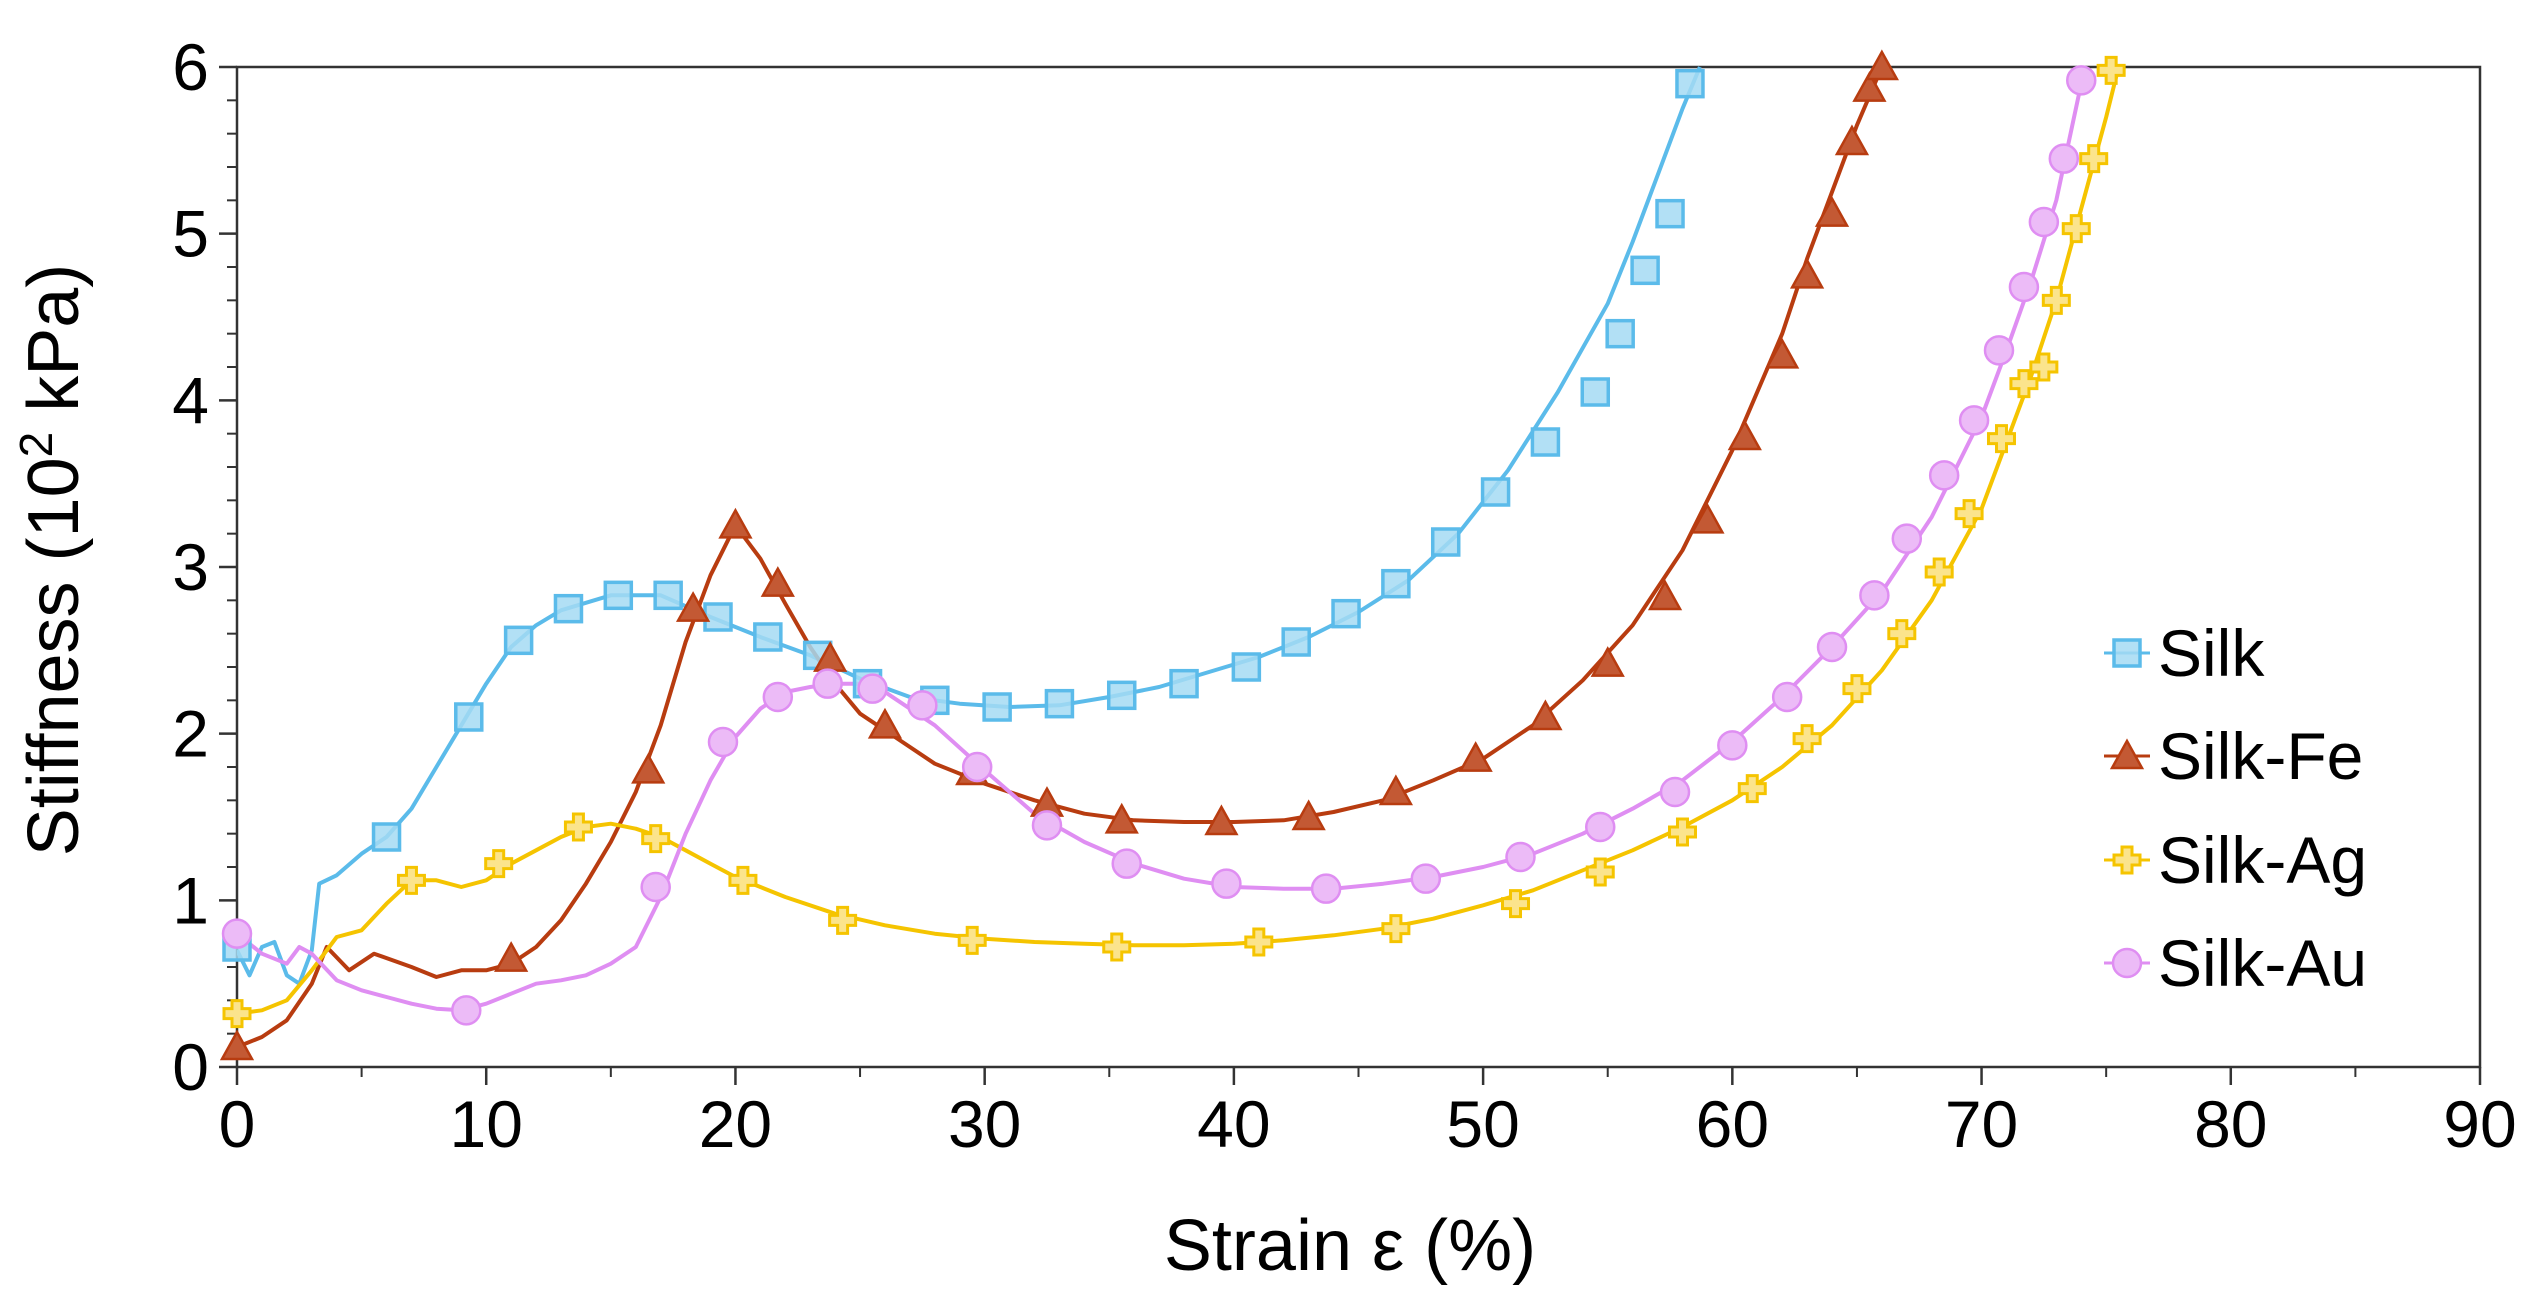 The image size is (2543, 1308). What do you see at coordinates (1350, 1246) in the screenshot?
I see `x-axis-title: Strain ε (%)` at bounding box center [1350, 1246].